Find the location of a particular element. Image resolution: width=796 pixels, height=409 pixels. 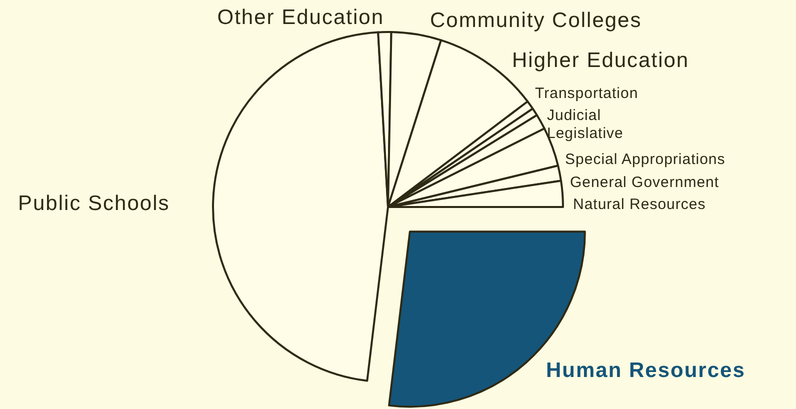

slice-label: Other Education is located at coordinates (300, 17).